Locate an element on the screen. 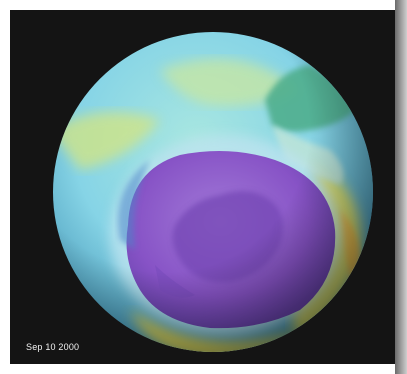 This screenshot has height=374, width=407. date-caption: Sep 10 2000 is located at coordinates (53, 347).